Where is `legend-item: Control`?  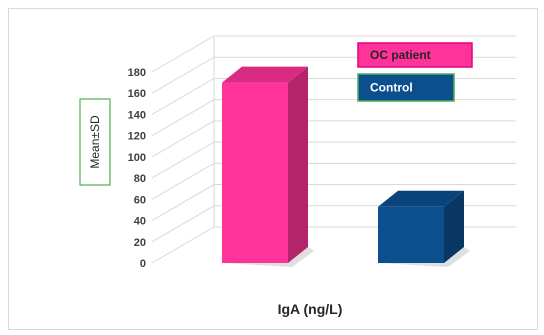
legend-item: Control is located at coordinates (406, 87).